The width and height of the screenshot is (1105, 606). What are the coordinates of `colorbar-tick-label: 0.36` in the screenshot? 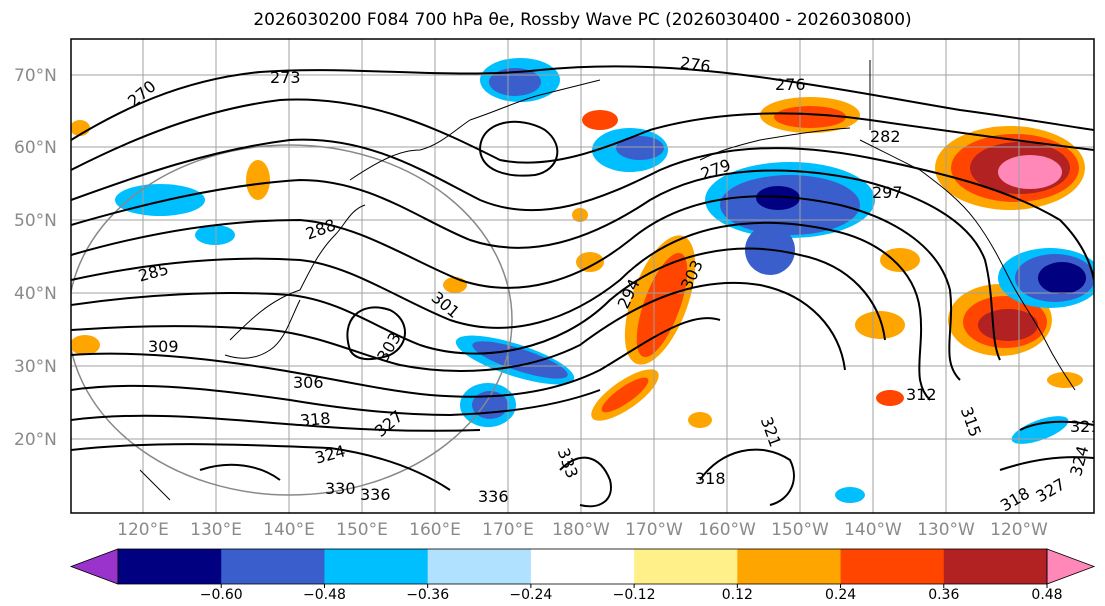 It's located at (943, 595).